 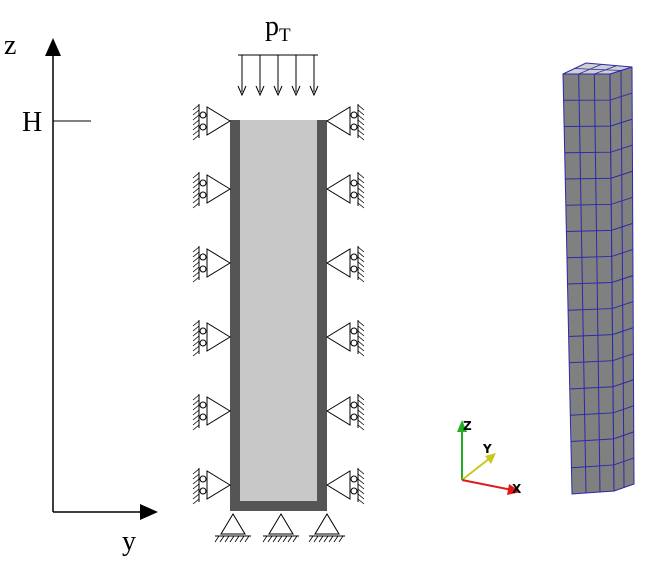 What do you see at coordinates (129, 541) in the screenshot?
I see `y-axis-label: y` at bounding box center [129, 541].